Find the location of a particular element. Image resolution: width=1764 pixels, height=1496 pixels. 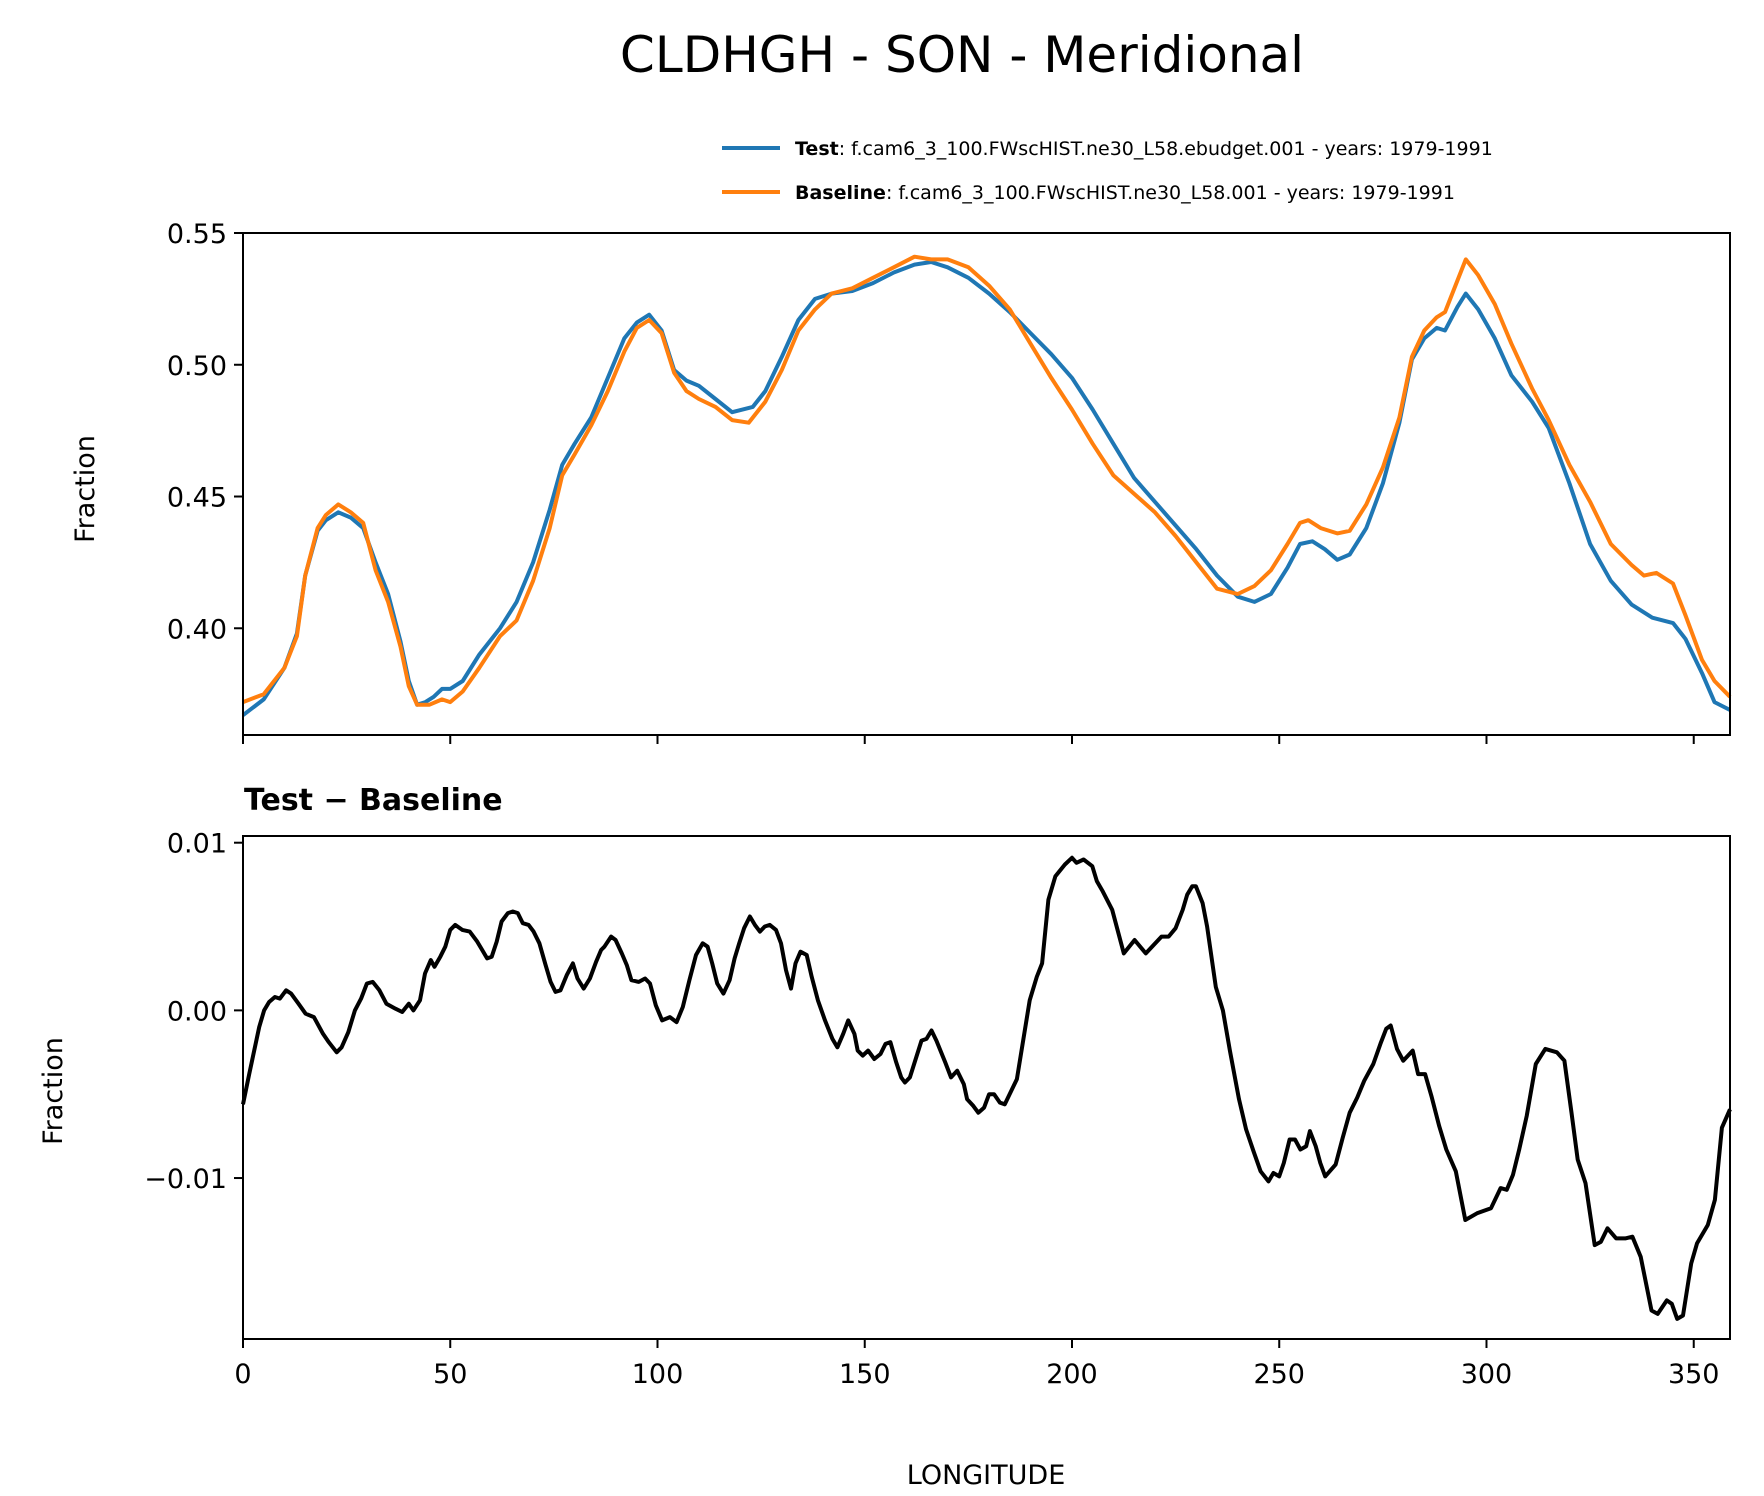

legend-name-baseline: Baseline is located at coordinates (840, 193).